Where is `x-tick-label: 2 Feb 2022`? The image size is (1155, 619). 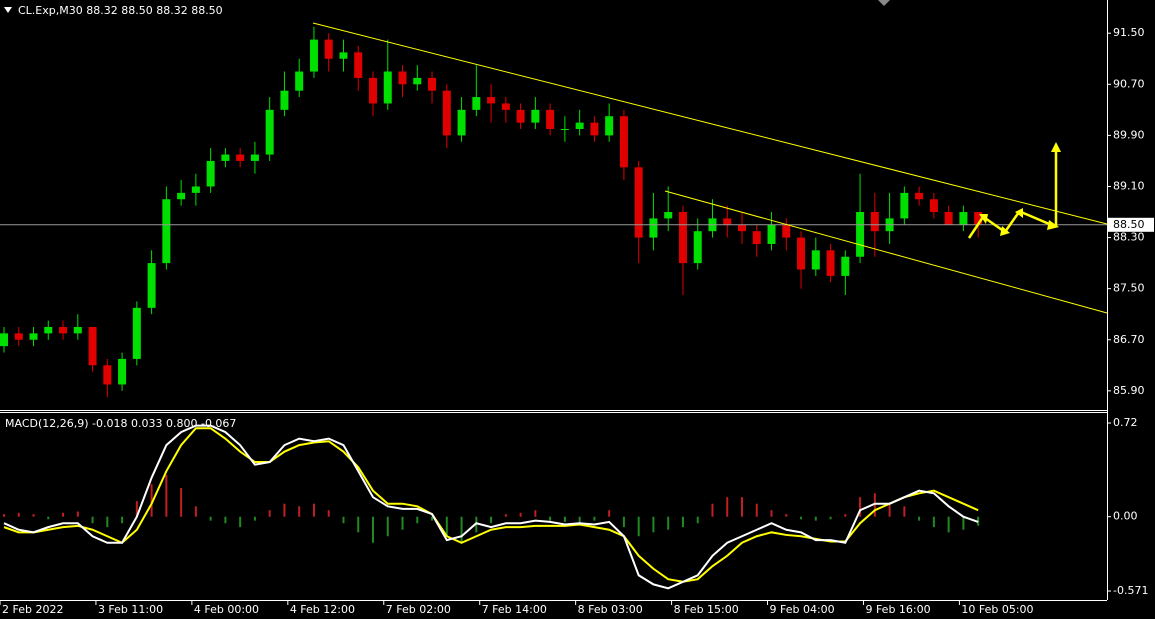 x-tick-label: 2 Feb 2022 is located at coordinates (32, 609).